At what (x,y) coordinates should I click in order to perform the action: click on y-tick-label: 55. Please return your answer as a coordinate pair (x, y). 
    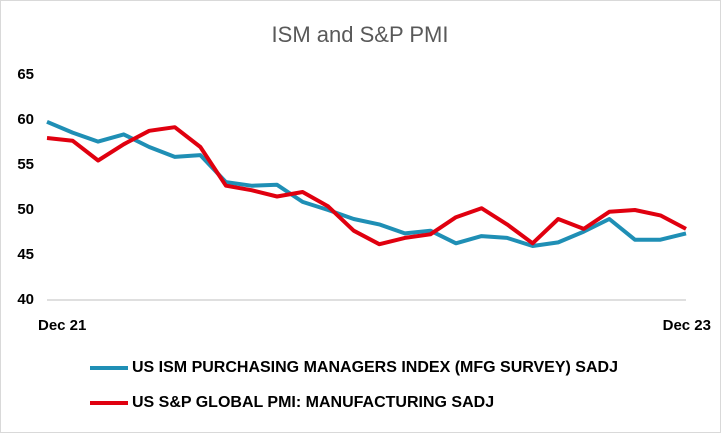
    Looking at the image, I should click on (25, 164).